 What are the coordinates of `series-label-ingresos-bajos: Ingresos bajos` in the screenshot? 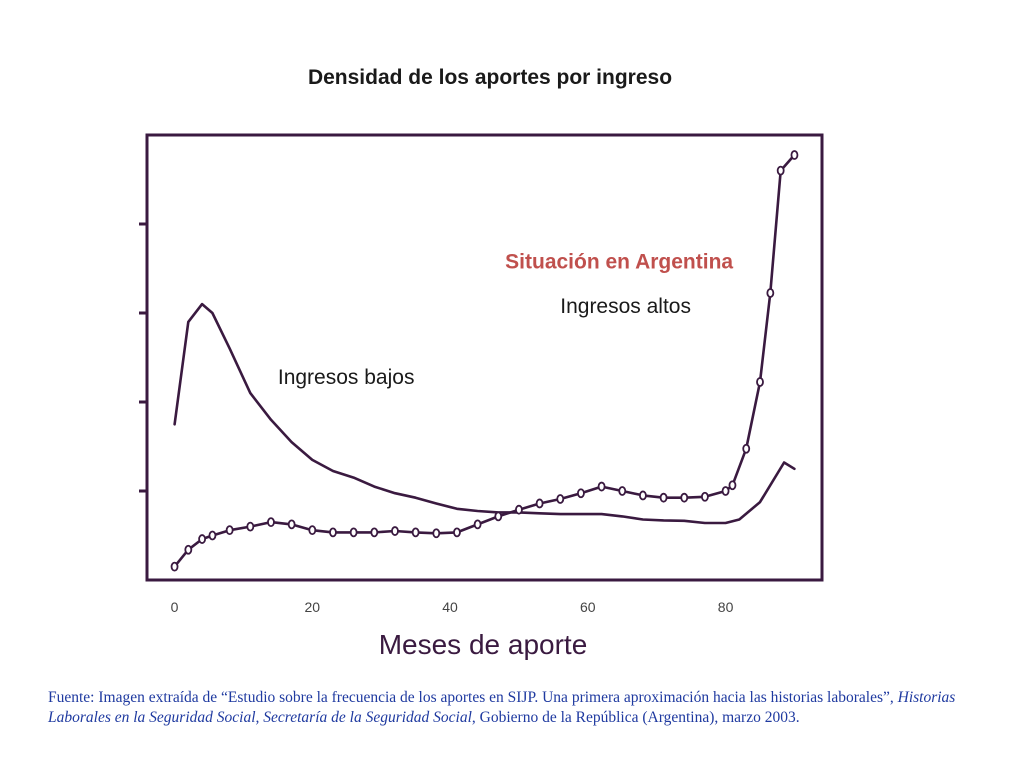 It's located at (346, 377).